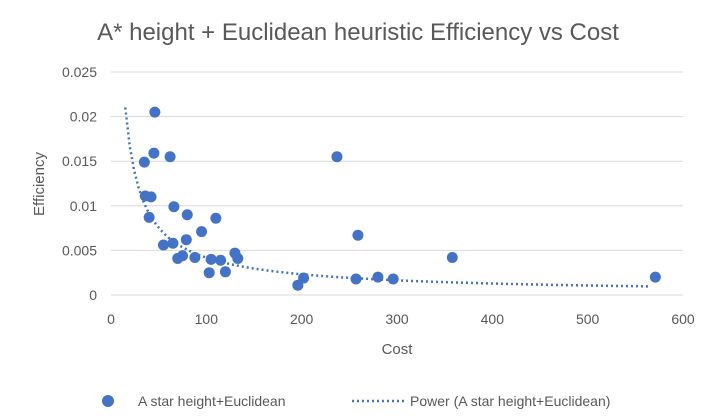 The width and height of the screenshot is (704, 416). What do you see at coordinates (683, 319) in the screenshot?
I see `x-tick-label: 600` at bounding box center [683, 319].